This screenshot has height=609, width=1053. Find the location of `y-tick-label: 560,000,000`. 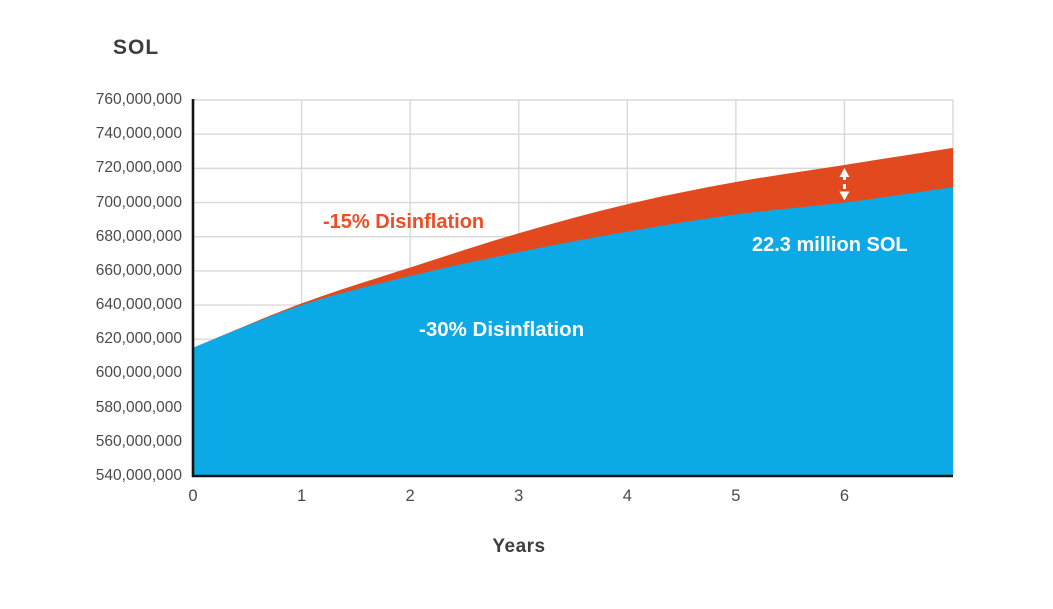

y-tick-label: 560,000,000 is located at coordinates (138, 441).